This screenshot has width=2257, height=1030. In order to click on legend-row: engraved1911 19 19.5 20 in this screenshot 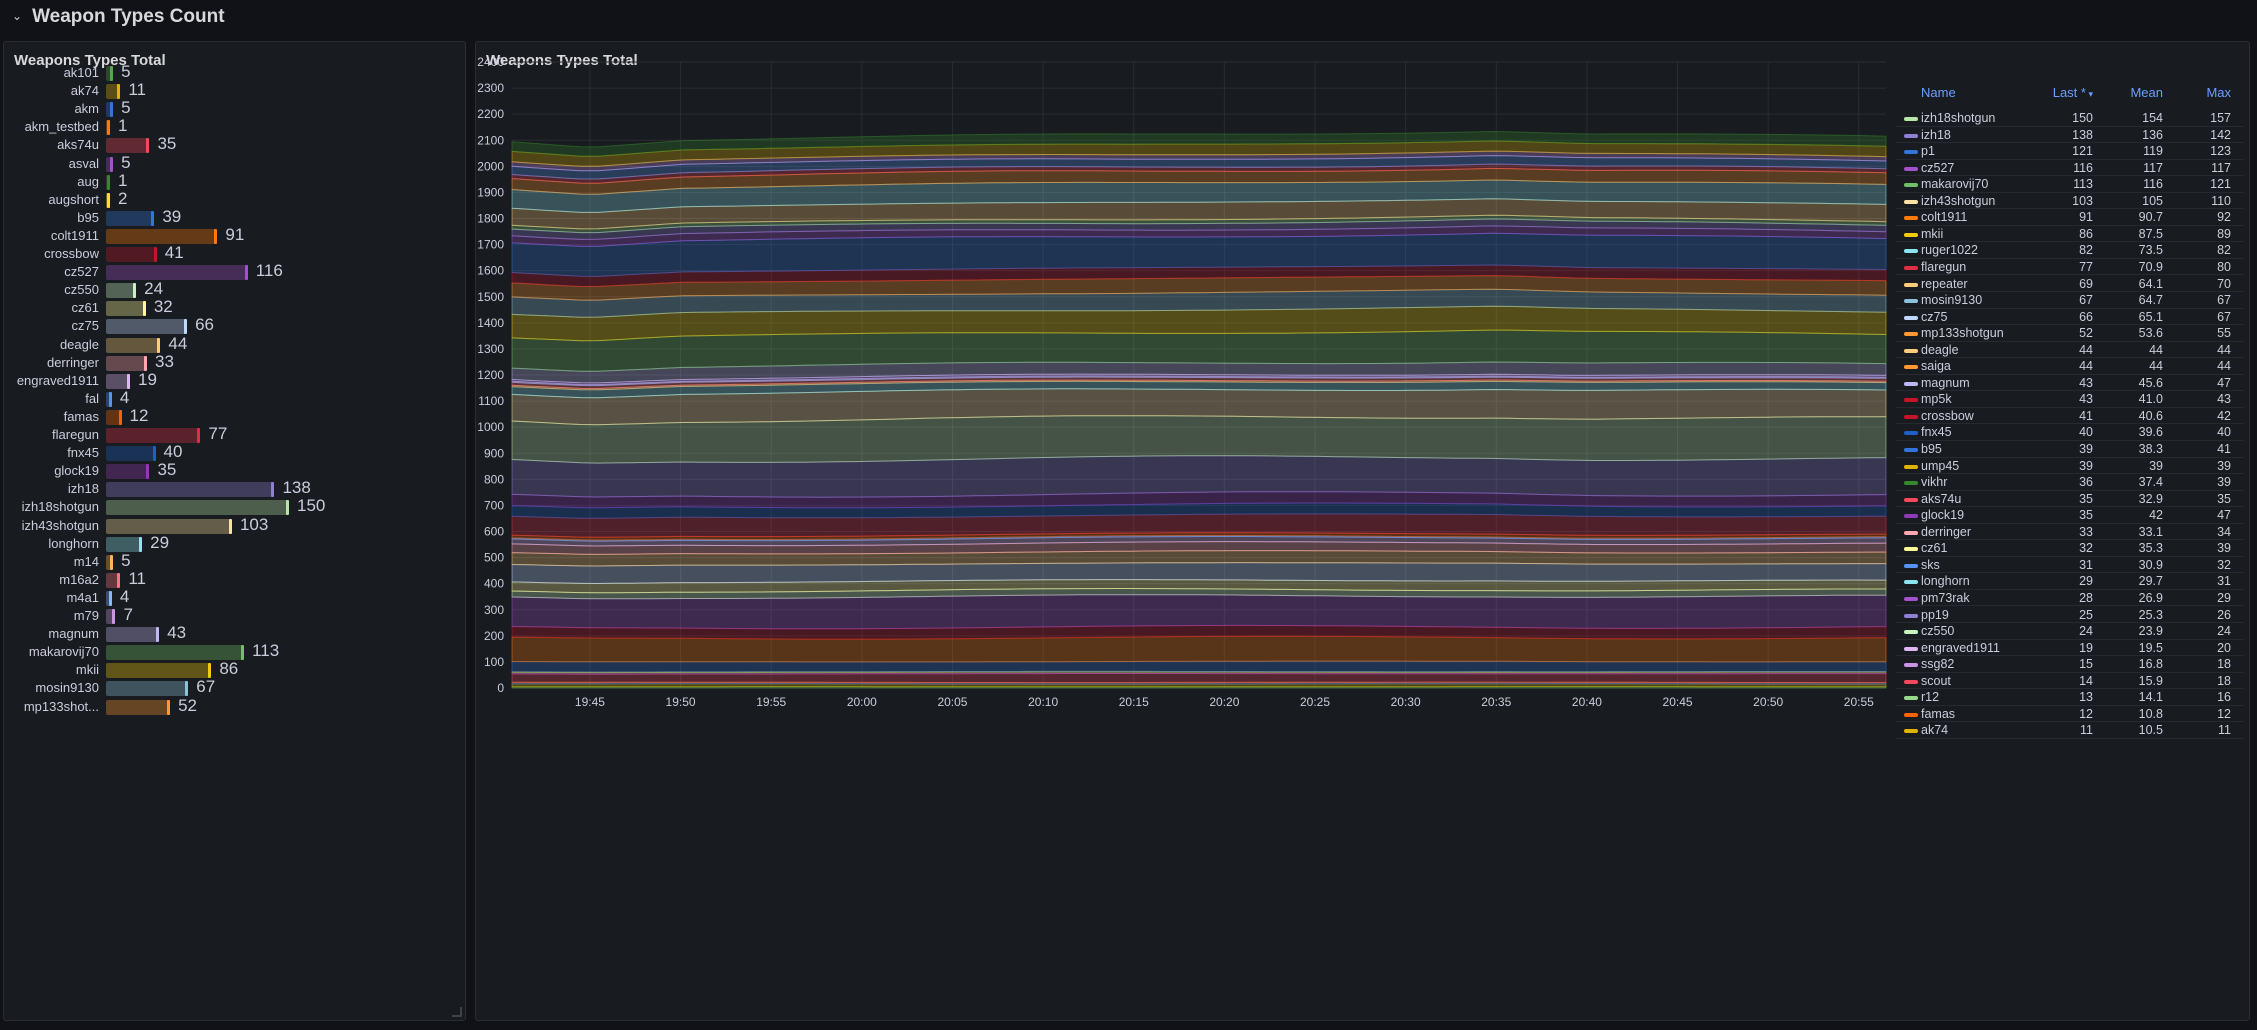, I will do `click(2070, 648)`.